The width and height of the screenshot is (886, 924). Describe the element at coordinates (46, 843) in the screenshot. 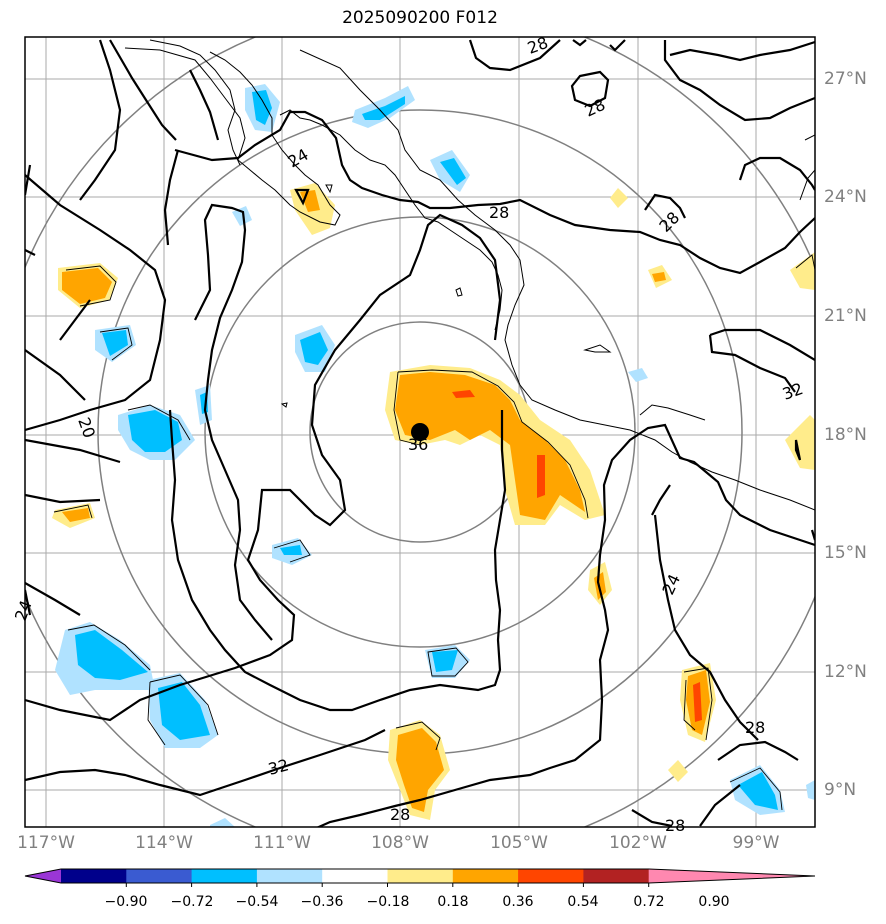

I see `lon-label: 117°W` at that location.